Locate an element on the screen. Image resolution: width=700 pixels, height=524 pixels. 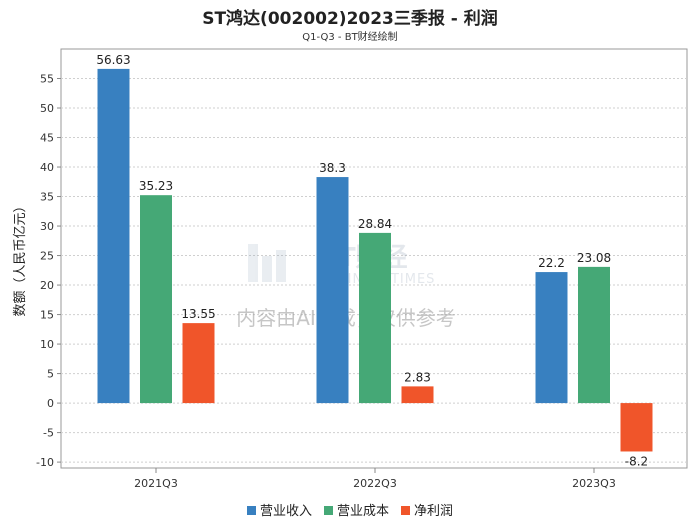
y-axis: -10 -5 0 5 10 15 20 25 30 35 40 45 50 55 is located at coordinates (48, 271).